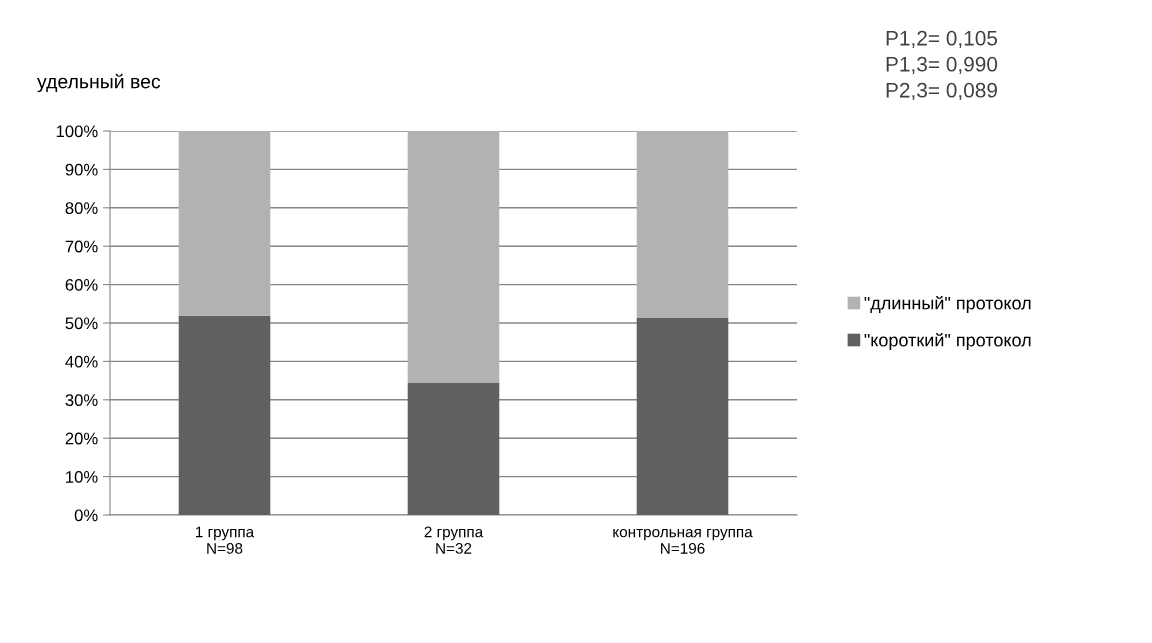  I want to click on y-tick-label: 60%, so click(81, 285).